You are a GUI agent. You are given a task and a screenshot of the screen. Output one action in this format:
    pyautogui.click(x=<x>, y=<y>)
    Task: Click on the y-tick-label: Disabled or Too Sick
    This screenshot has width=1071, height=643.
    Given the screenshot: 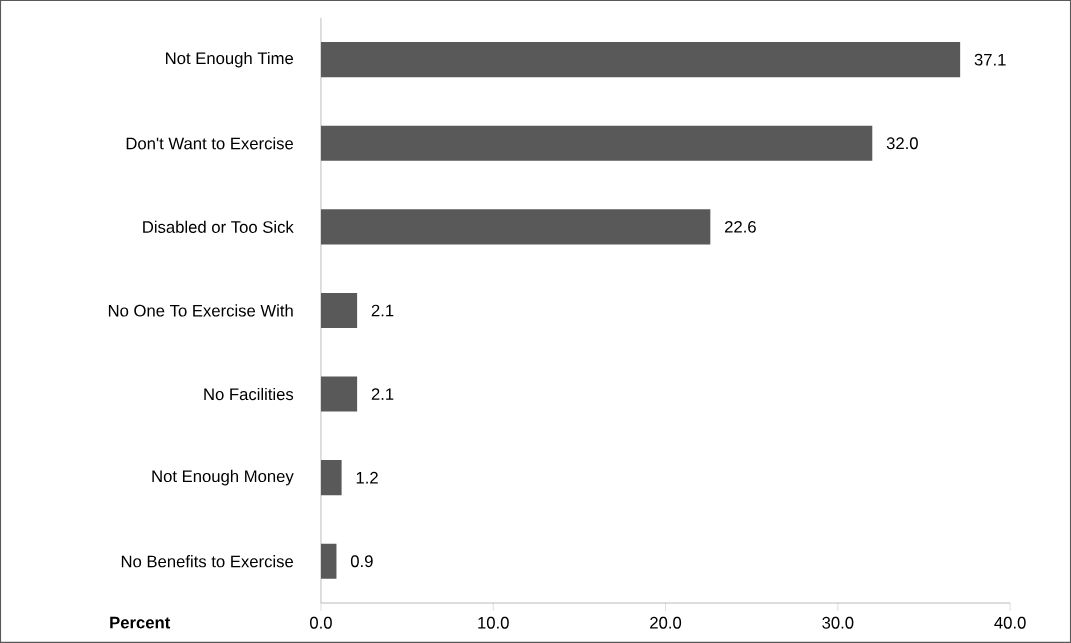 What is the action you would take?
    pyautogui.click(x=218, y=227)
    